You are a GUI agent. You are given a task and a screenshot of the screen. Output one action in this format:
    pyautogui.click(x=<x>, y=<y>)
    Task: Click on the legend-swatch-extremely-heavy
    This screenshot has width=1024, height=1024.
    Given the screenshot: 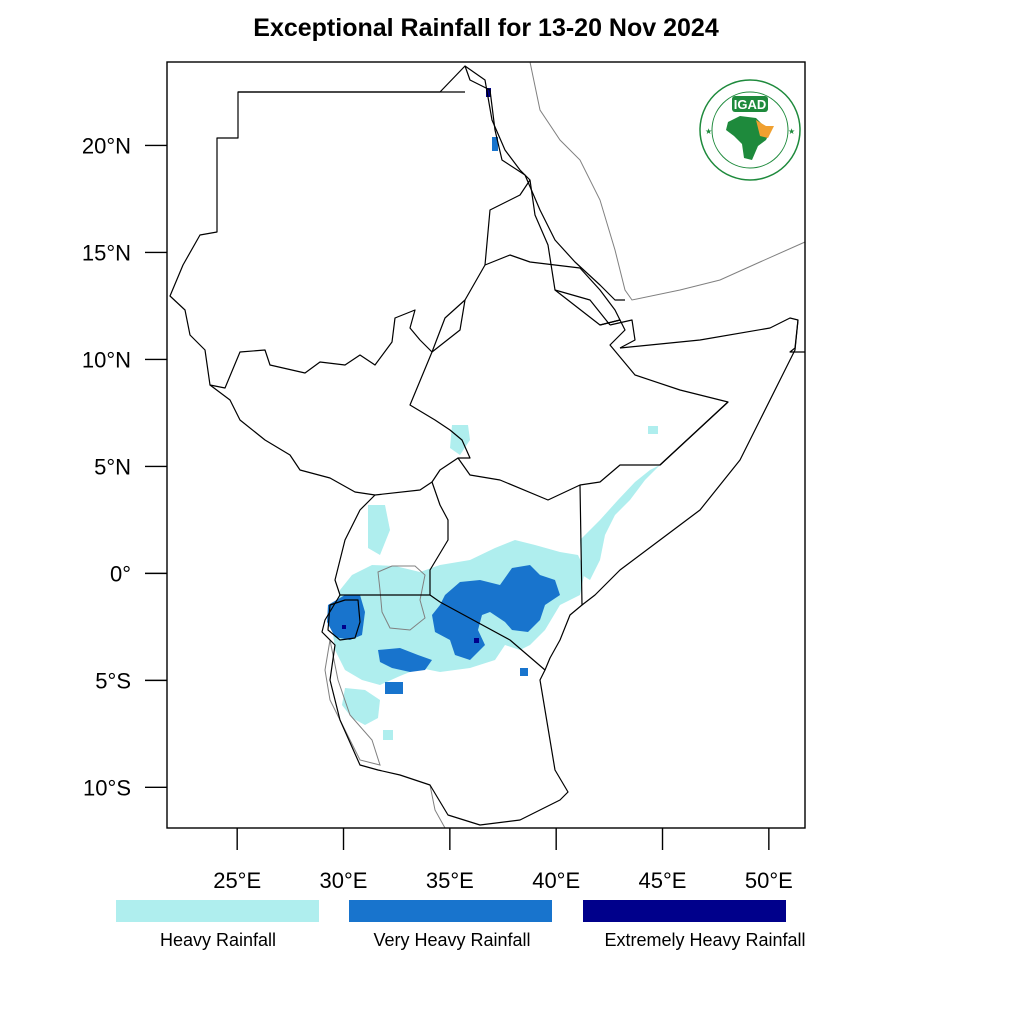 What is the action you would take?
    pyautogui.click(x=684, y=911)
    